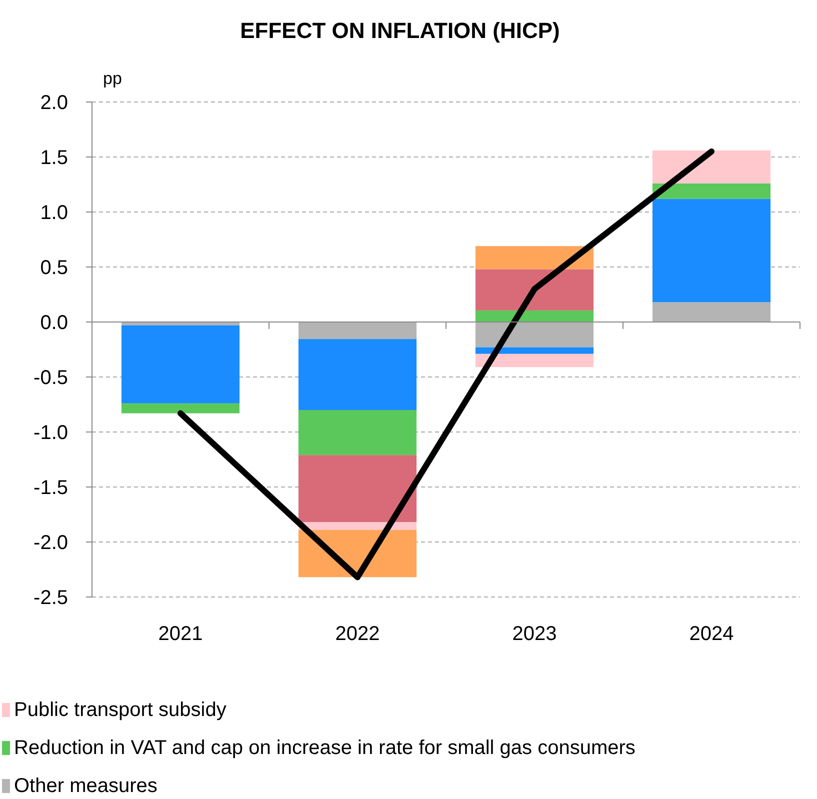 The width and height of the screenshot is (817, 799). What do you see at coordinates (325, 748) in the screenshot?
I see `legend-label: Reduction in VAT and cap on increase in rate for small gas consumers` at bounding box center [325, 748].